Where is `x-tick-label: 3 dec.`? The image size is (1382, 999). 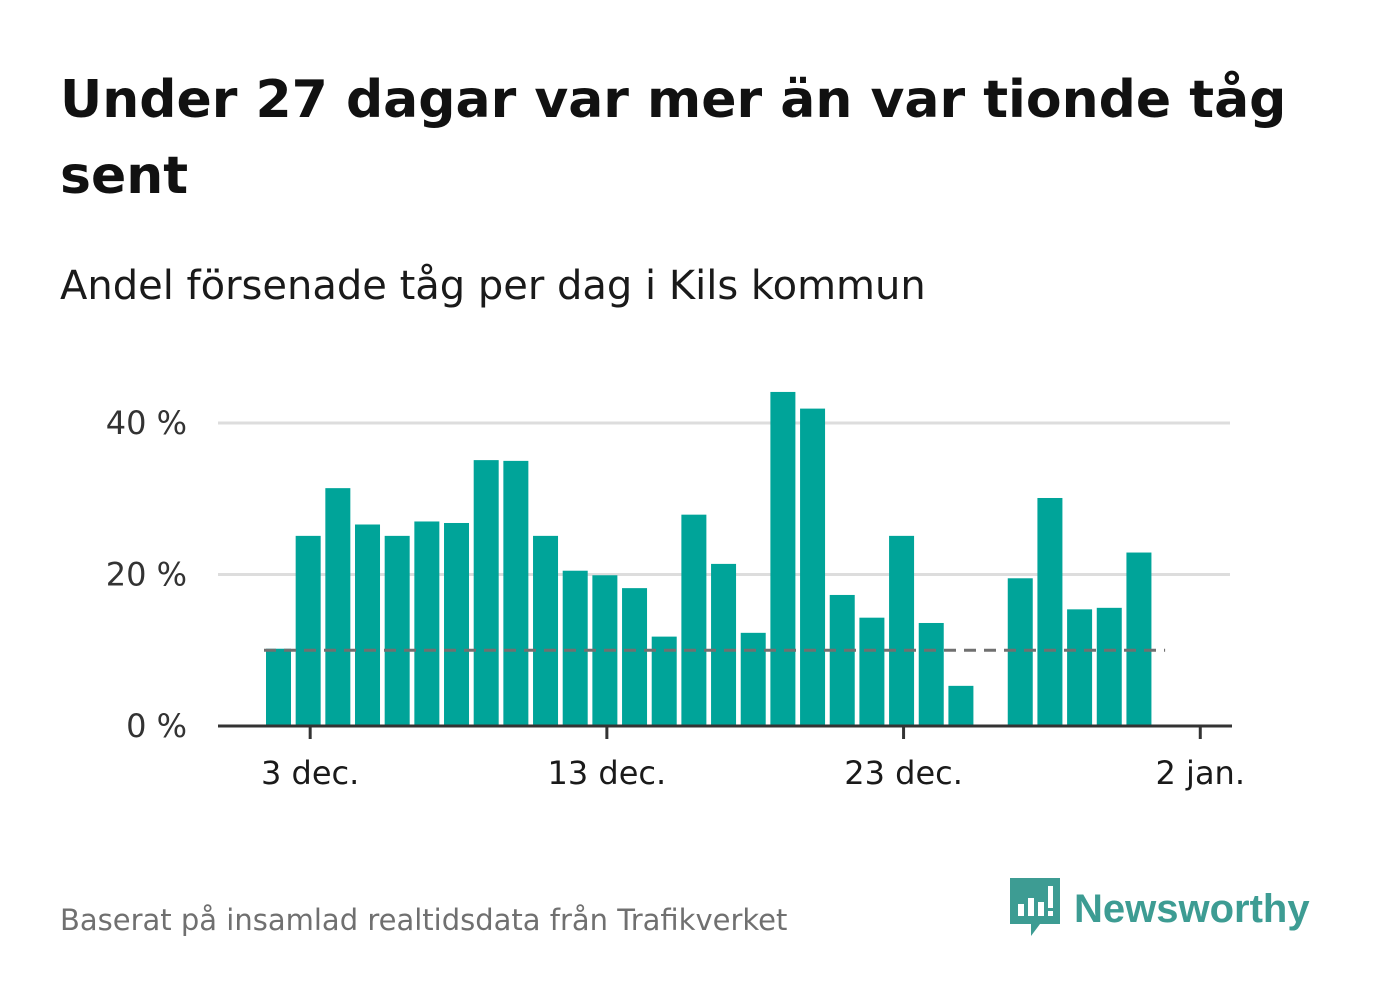 x-tick-label: 3 dec. is located at coordinates (310, 773).